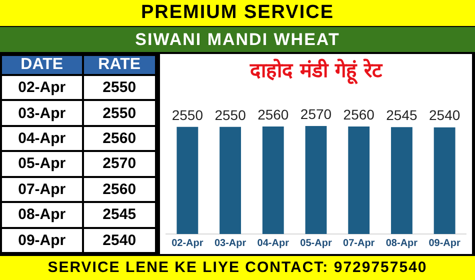 This screenshot has height=280, width=475. Describe the element at coordinates (402, 243) in the screenshot. I see `x-tick-label: 08-Apr` at that location.